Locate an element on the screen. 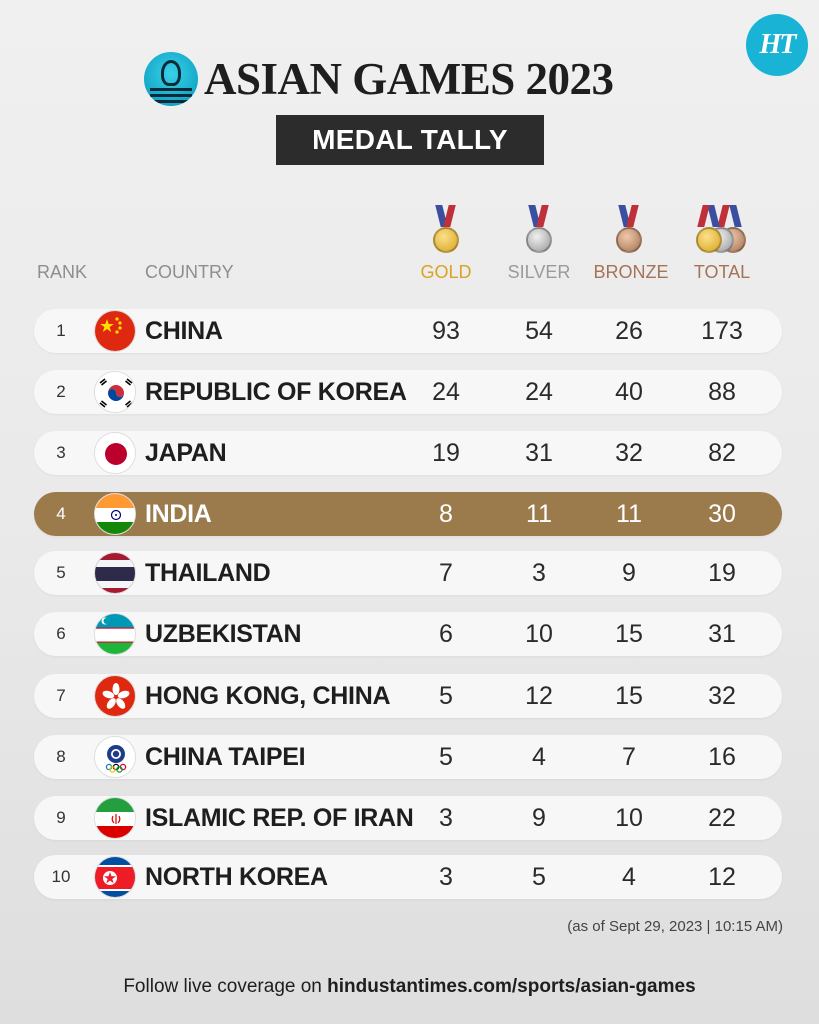 The width and height of the screenshot is (819, 1024). rank-cell: 4 is located at coordinates (61, 513).